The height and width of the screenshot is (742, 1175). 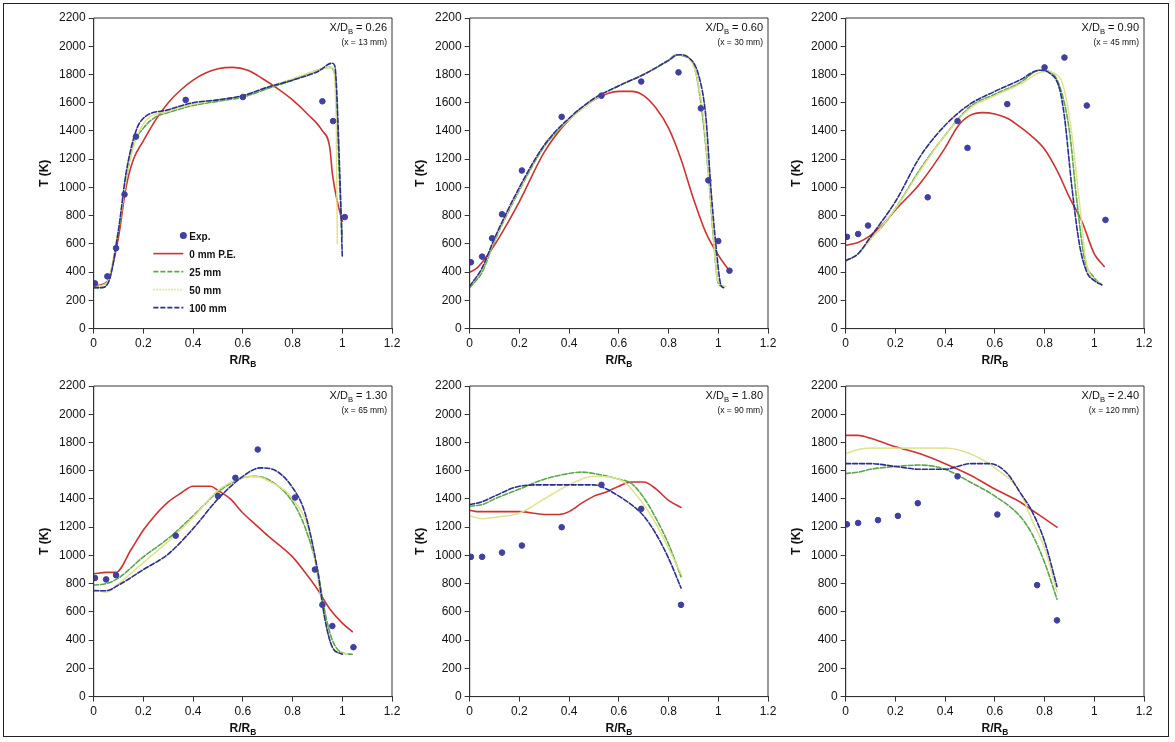 I want to click on legend-label: 25 mm, so click(x=205, y=272).